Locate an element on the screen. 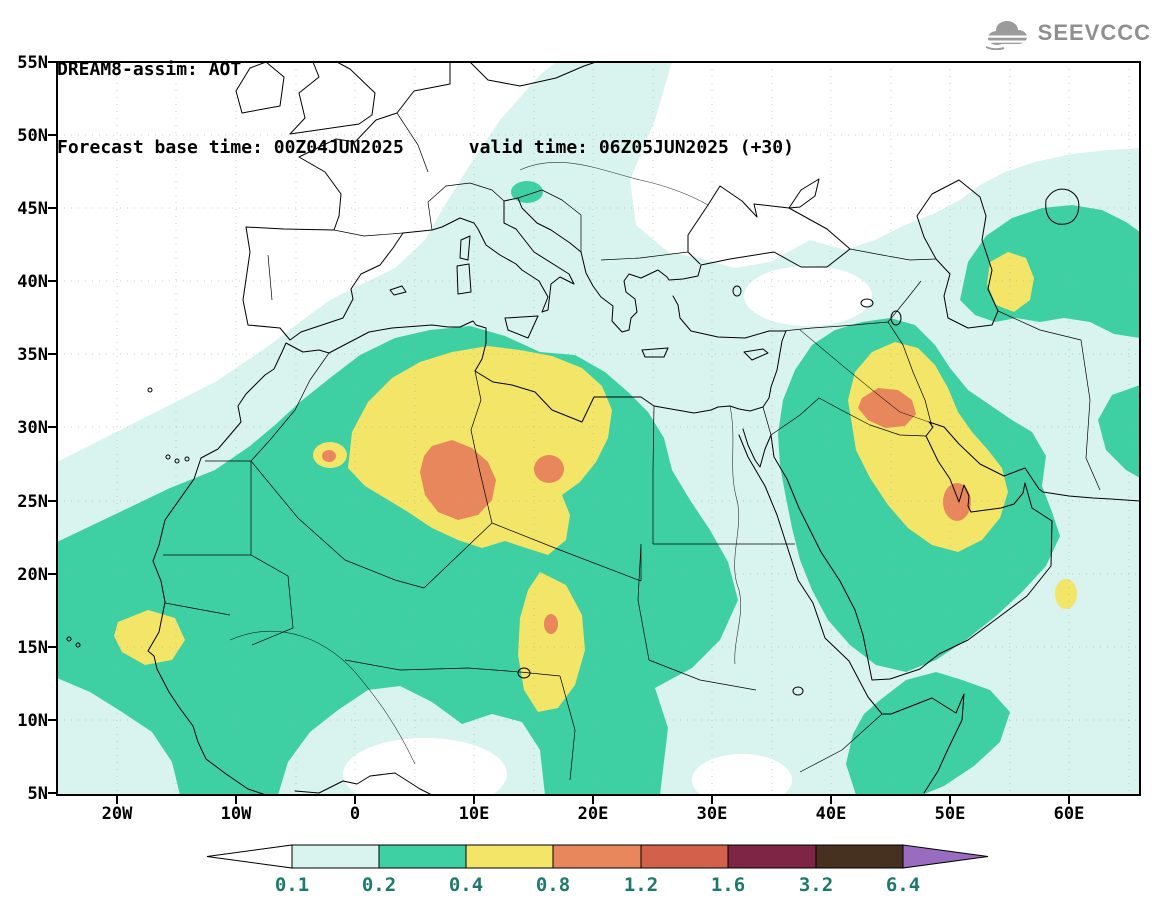  aot-region-yellow-chad is located at coordinates (551, 642).